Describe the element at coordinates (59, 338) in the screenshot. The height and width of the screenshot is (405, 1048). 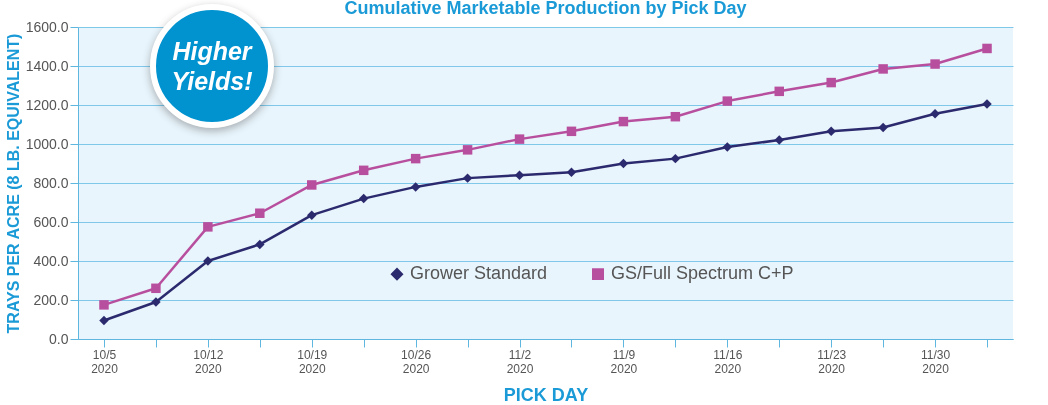
I see `y-tick-label: 0.0` at that location.